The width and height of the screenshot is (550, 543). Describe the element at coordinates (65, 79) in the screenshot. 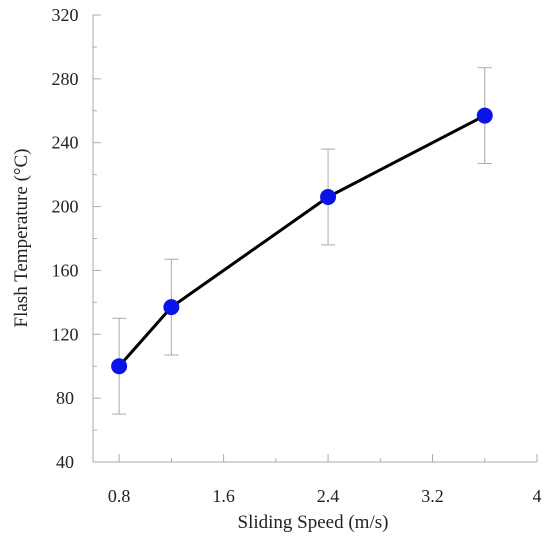

I see `y-tick-label: 280` at that location.